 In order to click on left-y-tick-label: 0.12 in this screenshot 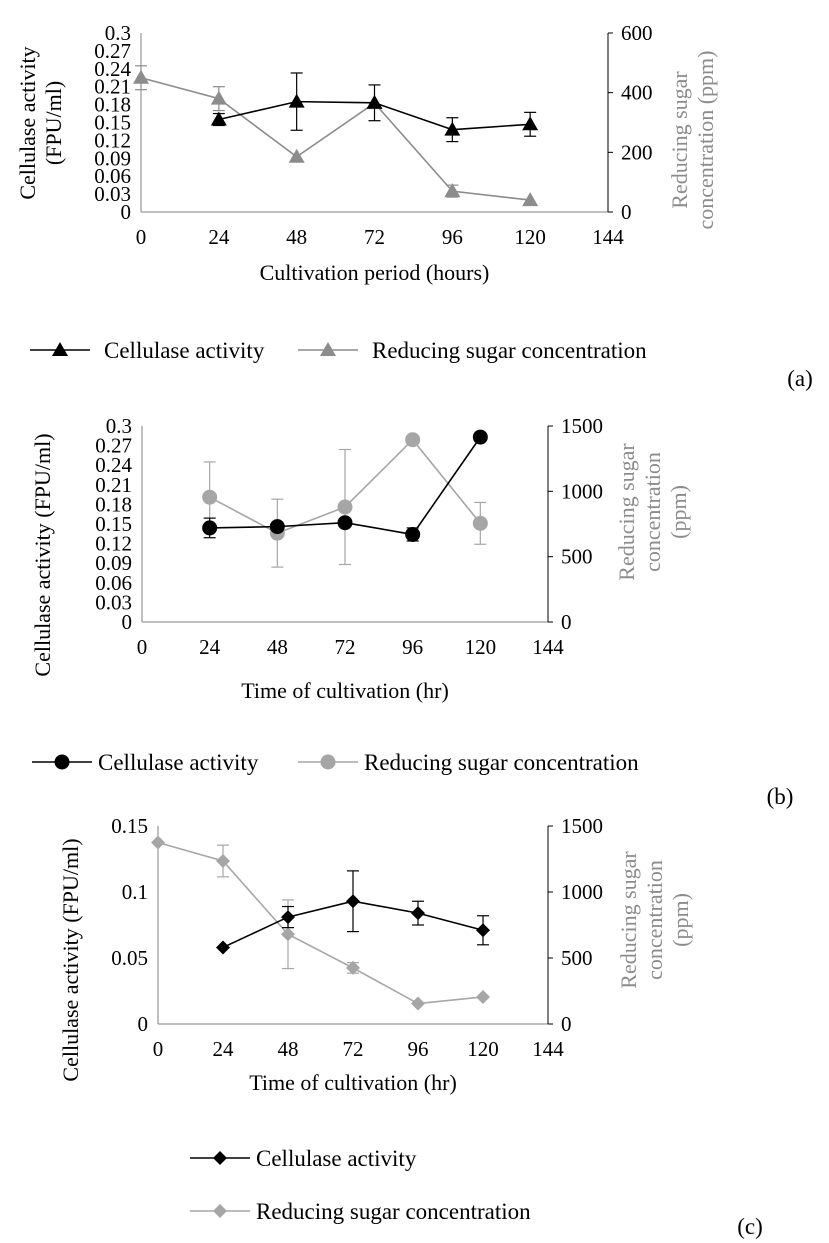, I will do `click(113, 544)`.